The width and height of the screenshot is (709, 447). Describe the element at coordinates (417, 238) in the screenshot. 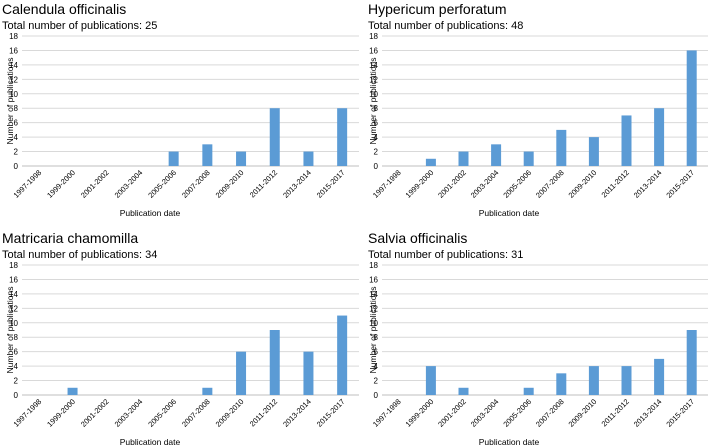

I see `chart-title: Salvia officinalis` at that location.